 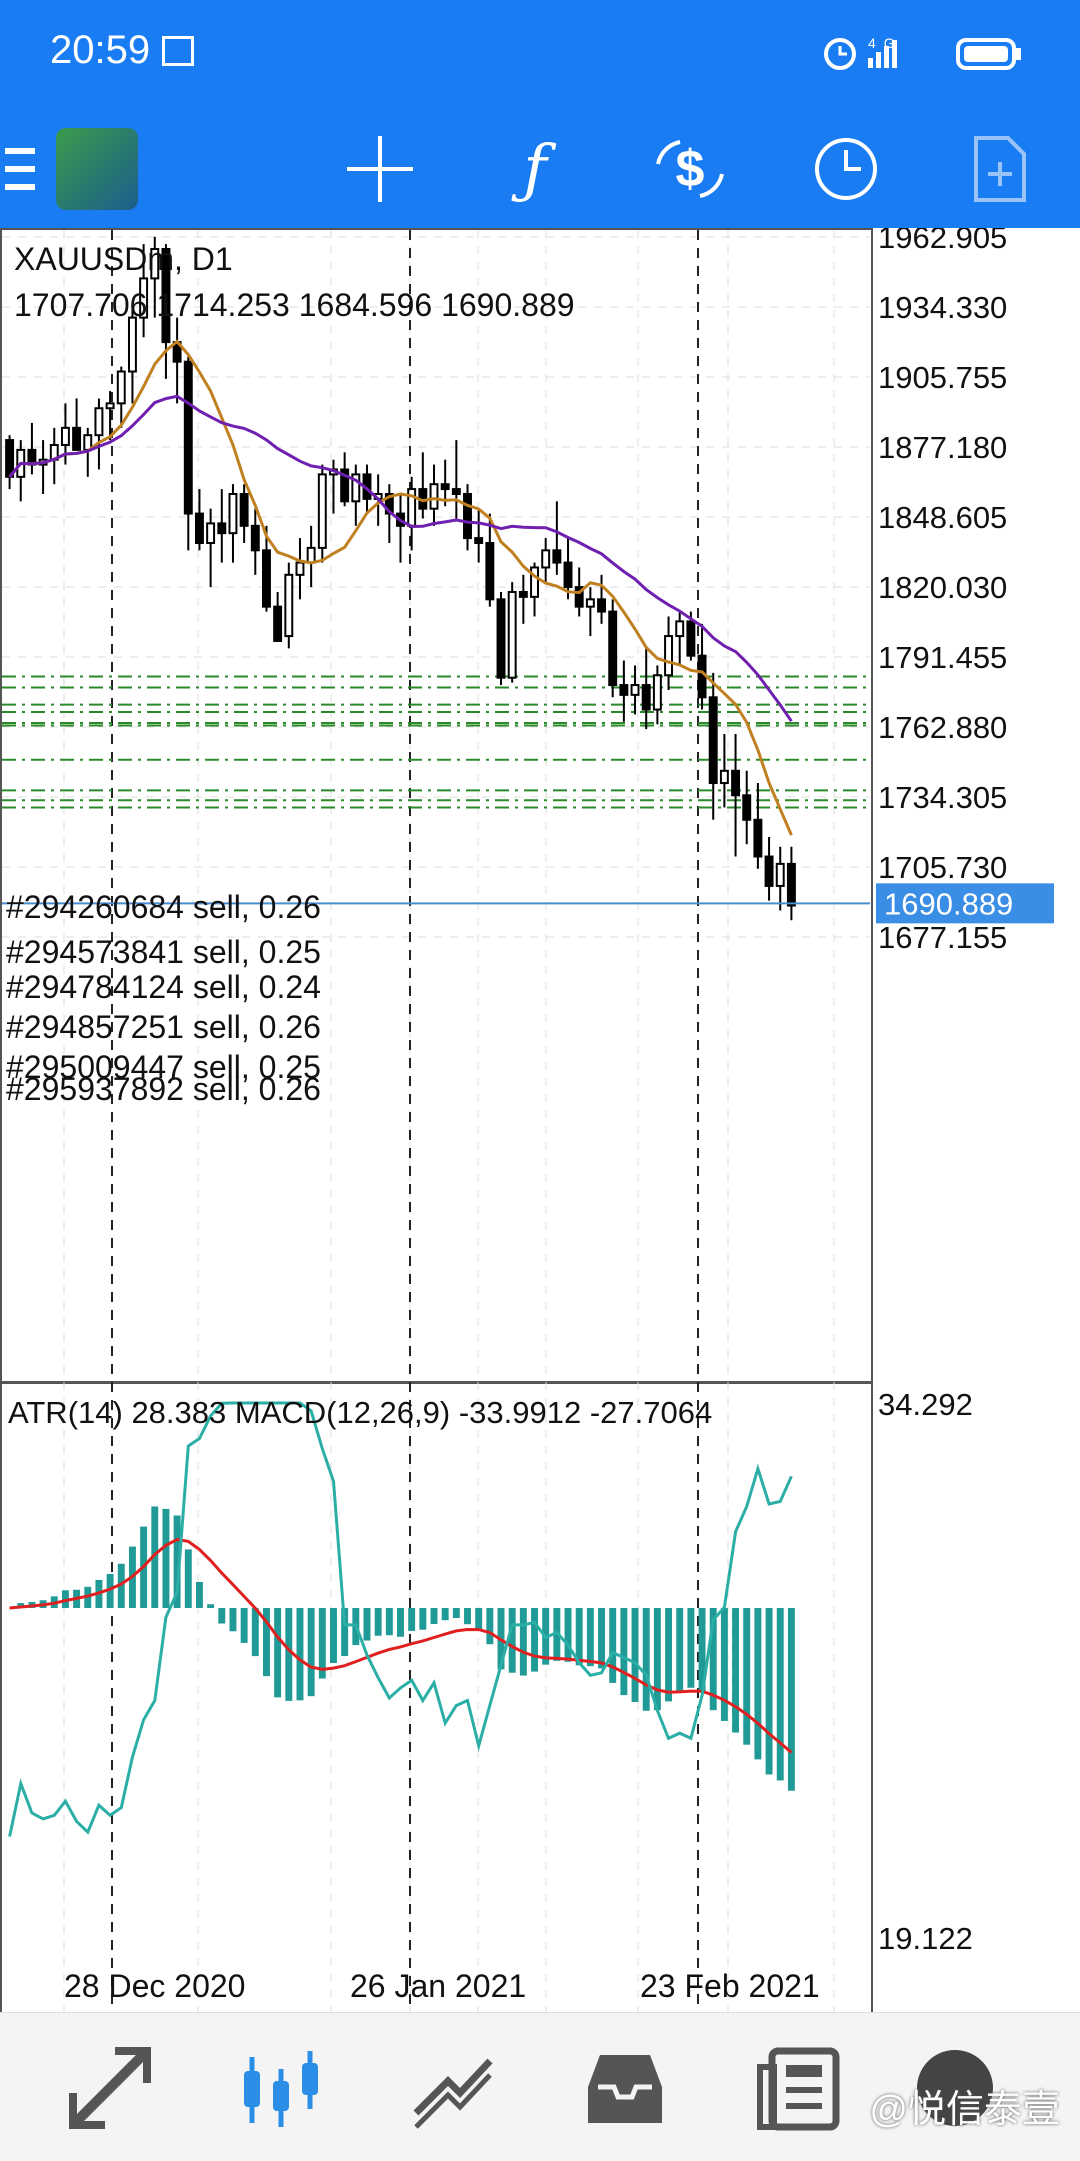 What do you see at coordinates (163, 987) in the screenshot?
I see `order-label: #294784124 sell, 0.24` at bounding box center [163, 987].